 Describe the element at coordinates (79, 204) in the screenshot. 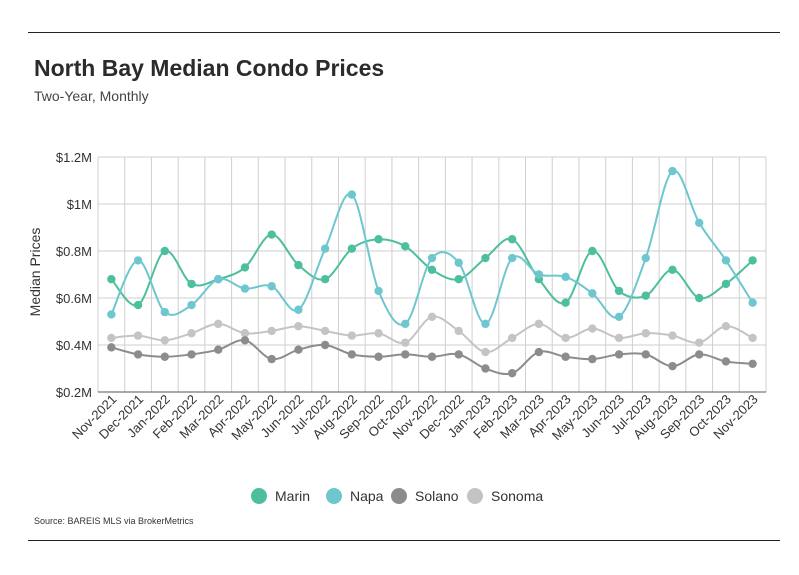

I see `y-tick-label: $1M` at that location.